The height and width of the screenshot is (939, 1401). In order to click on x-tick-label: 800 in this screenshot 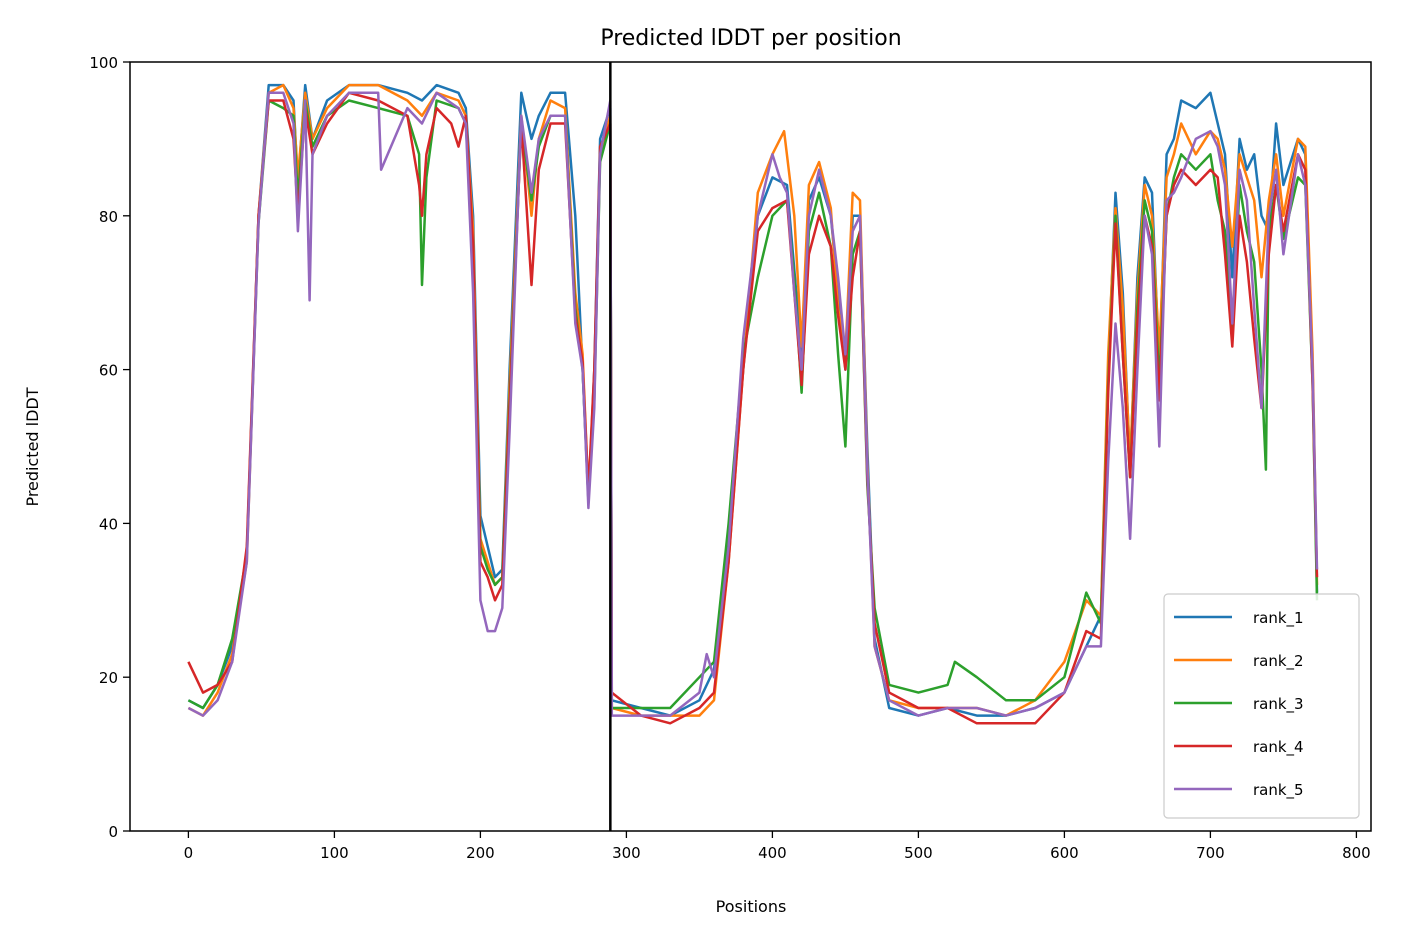, I will do `click(1356, 853)`.